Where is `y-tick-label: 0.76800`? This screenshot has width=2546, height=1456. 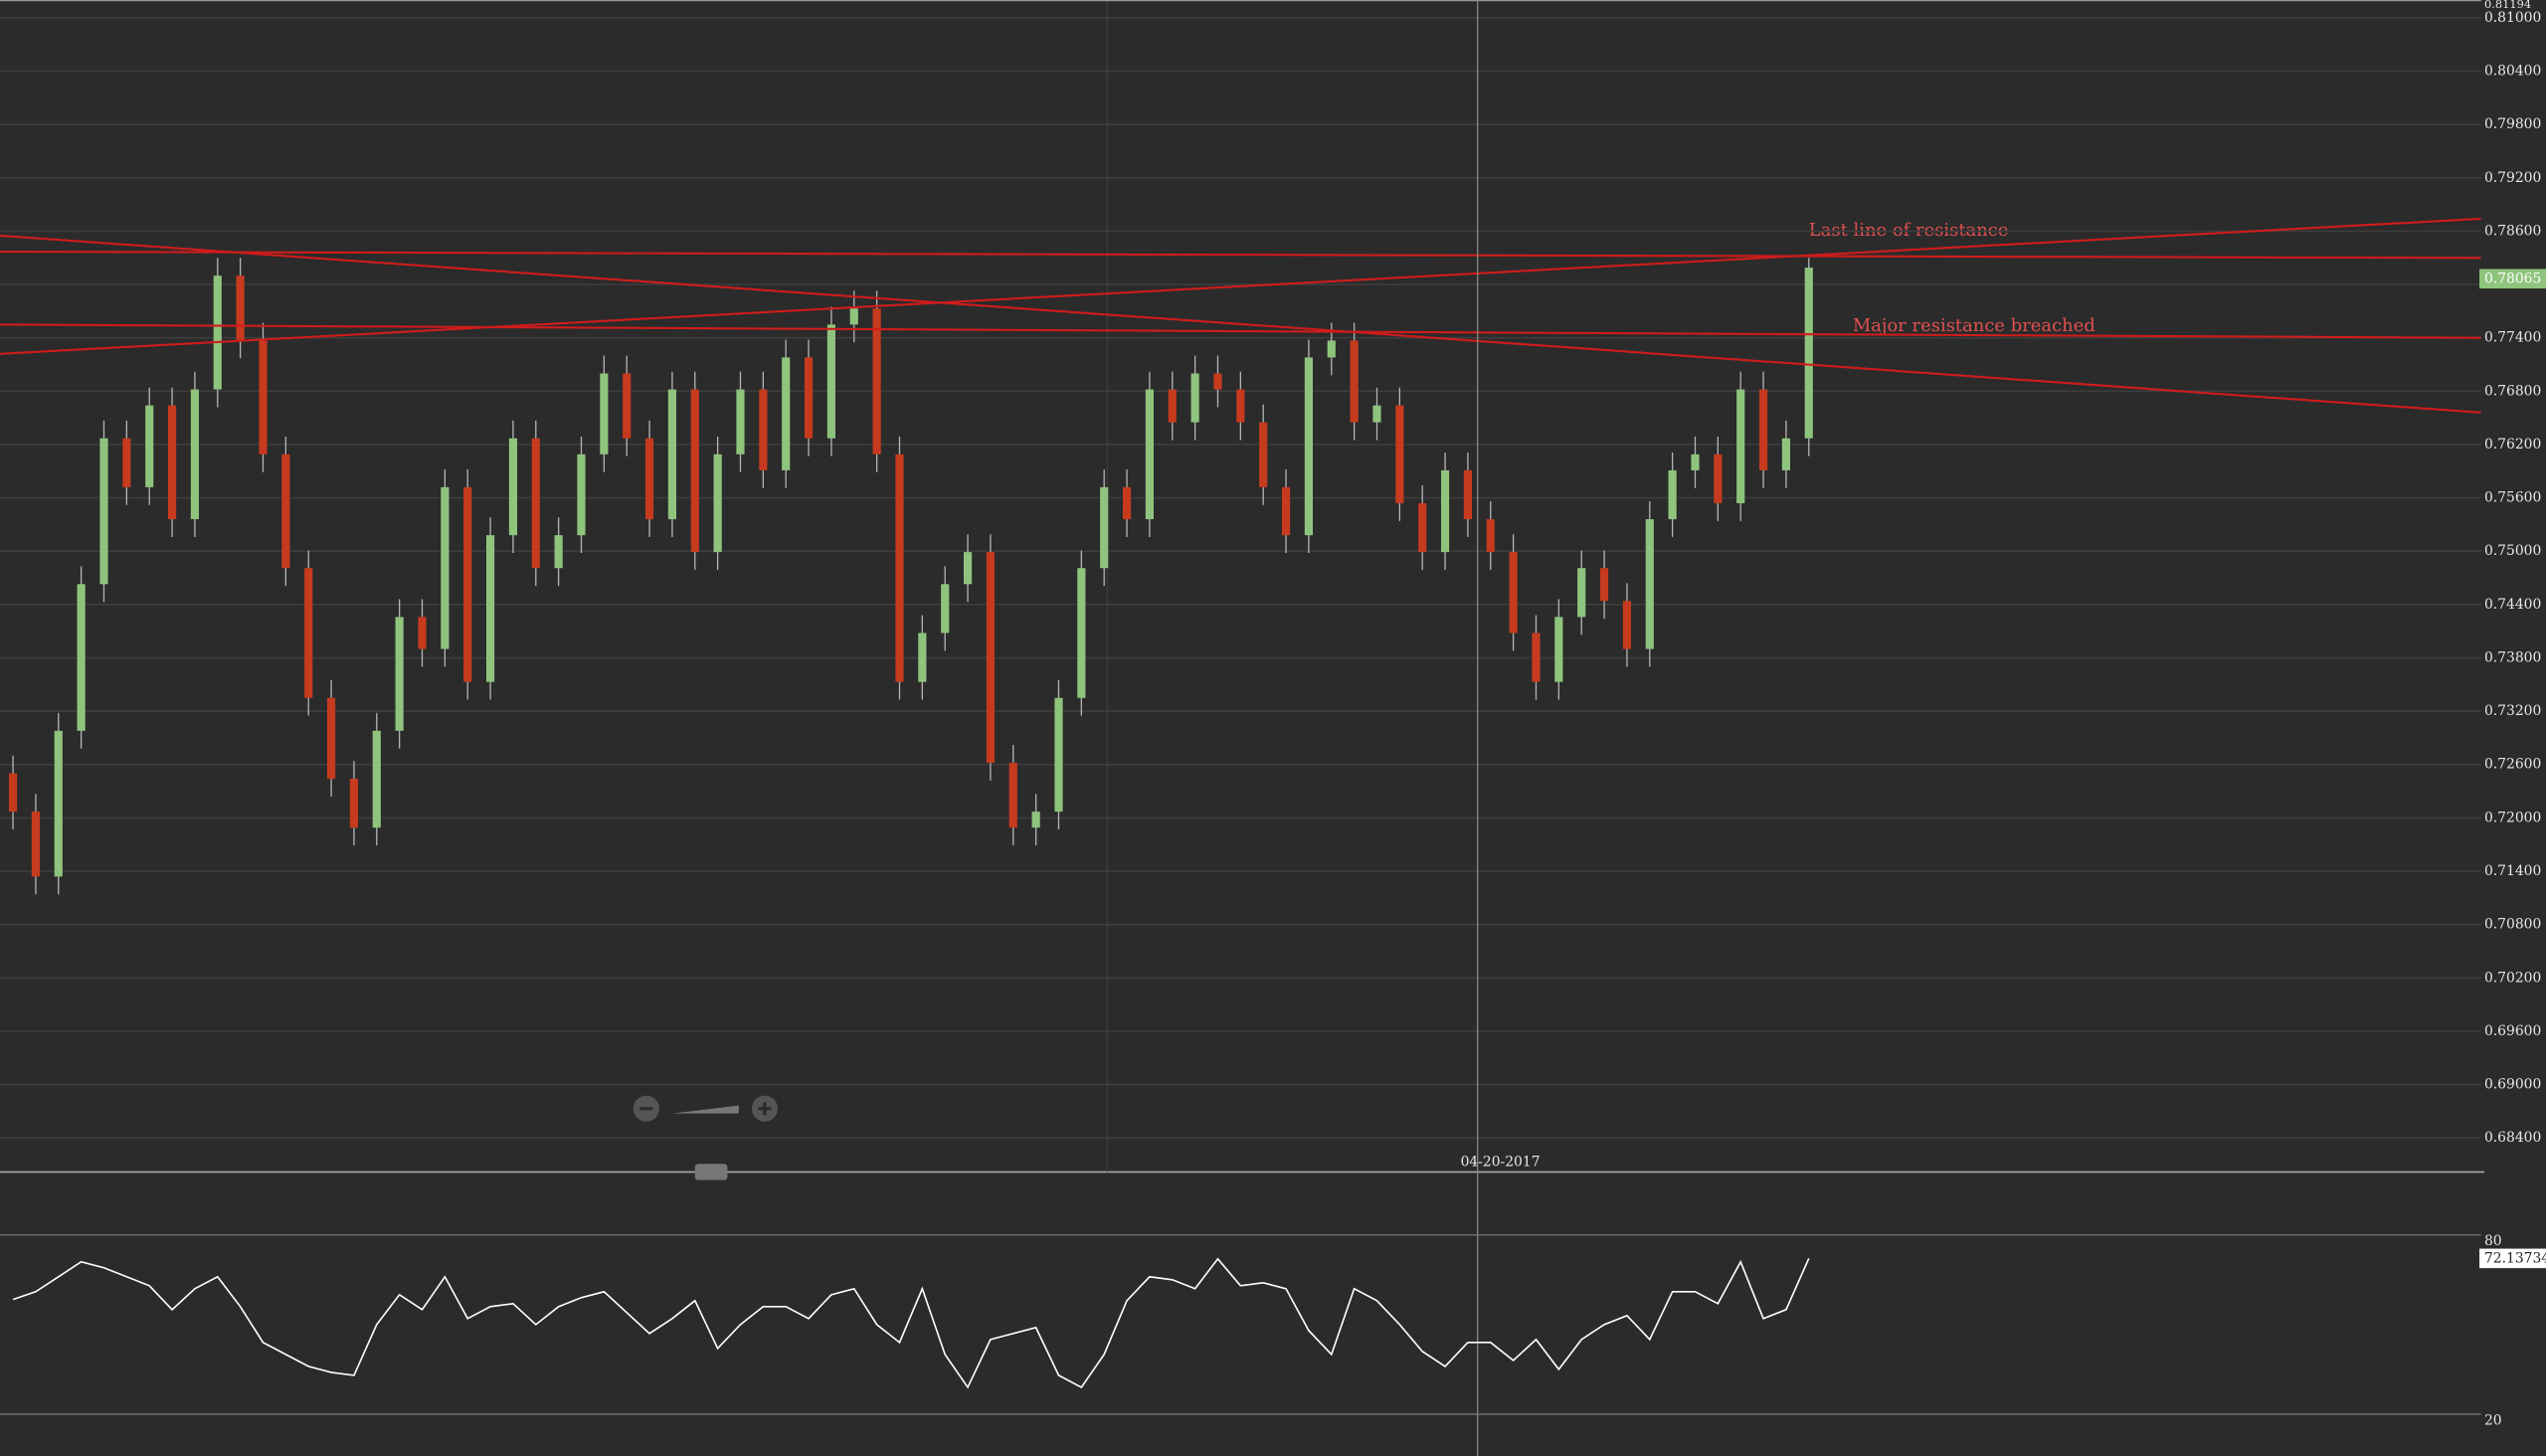
y-tick-label: 0.76800 is located at coordinates (2512, 391).